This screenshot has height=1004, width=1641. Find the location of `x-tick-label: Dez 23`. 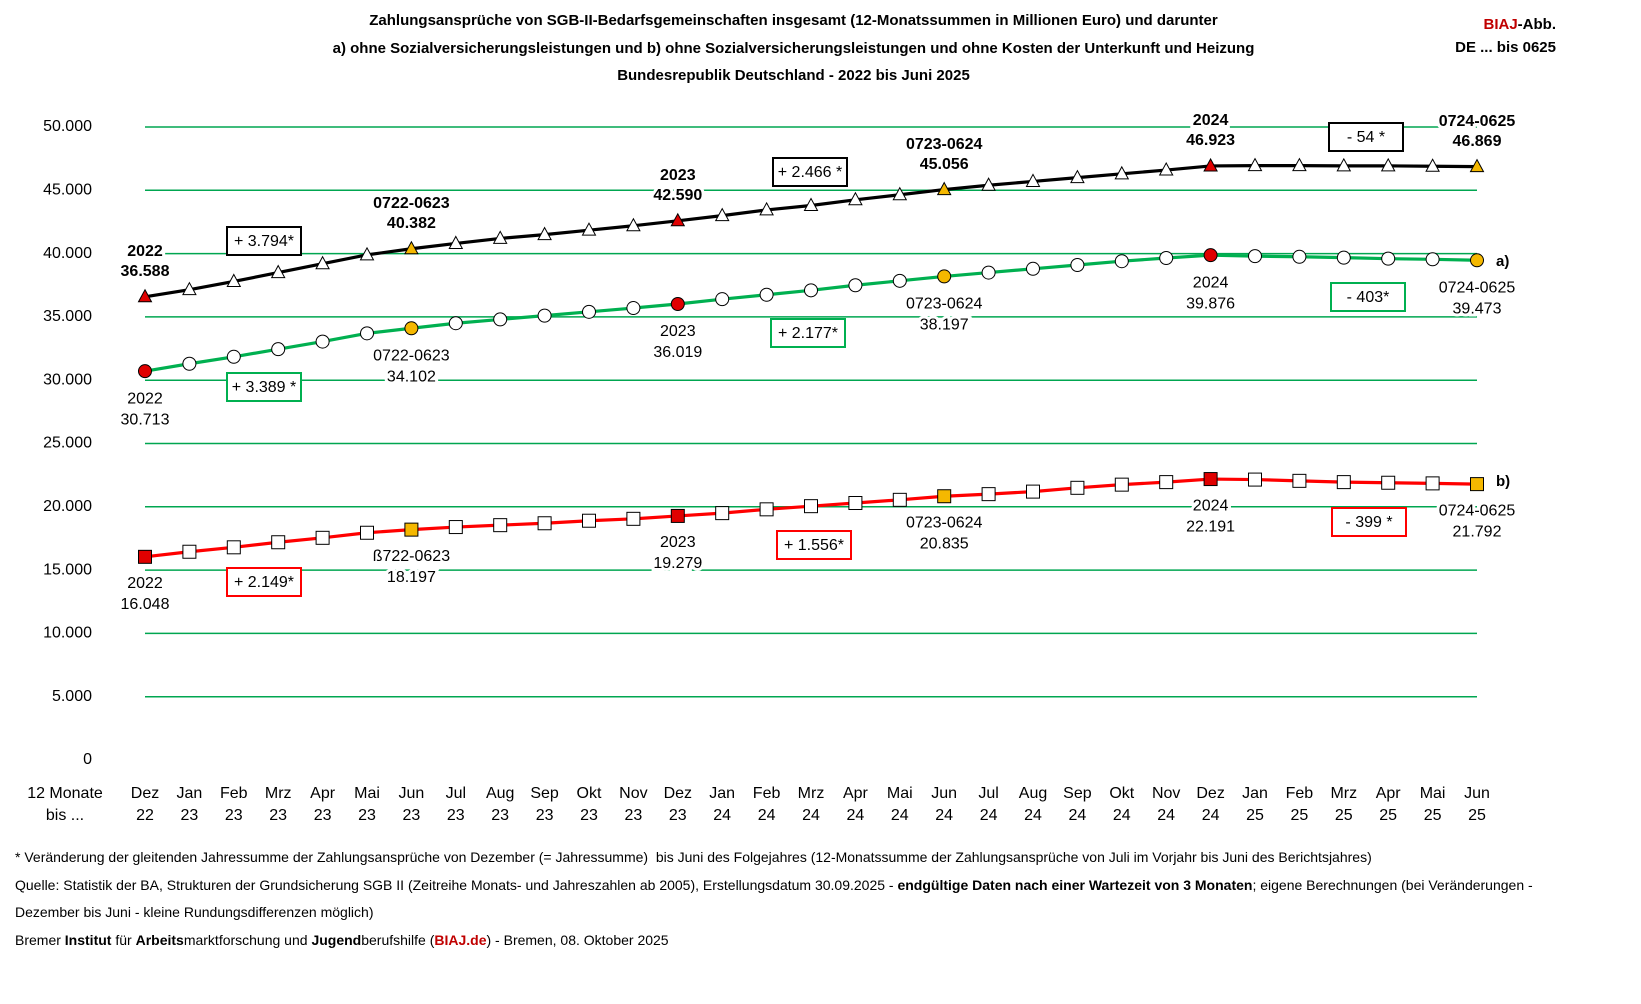

x-tick-label: Dez 23 is located at coordinates (678, 804).